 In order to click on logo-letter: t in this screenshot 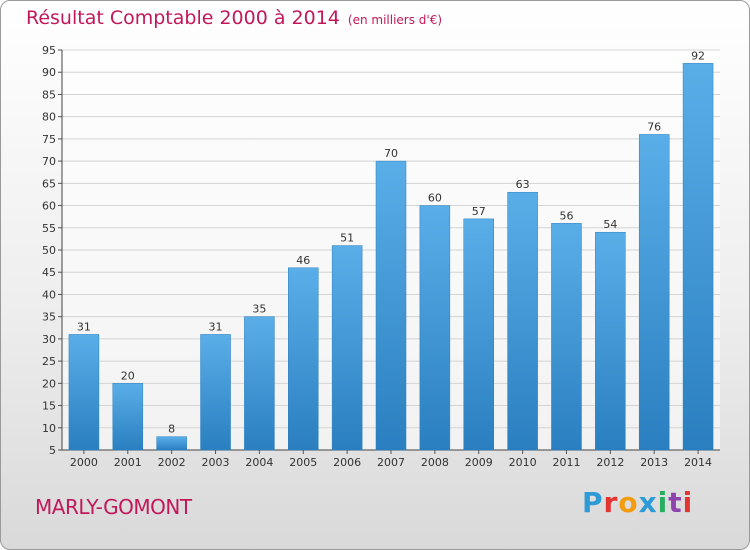, I will do `click(675, 502)`.